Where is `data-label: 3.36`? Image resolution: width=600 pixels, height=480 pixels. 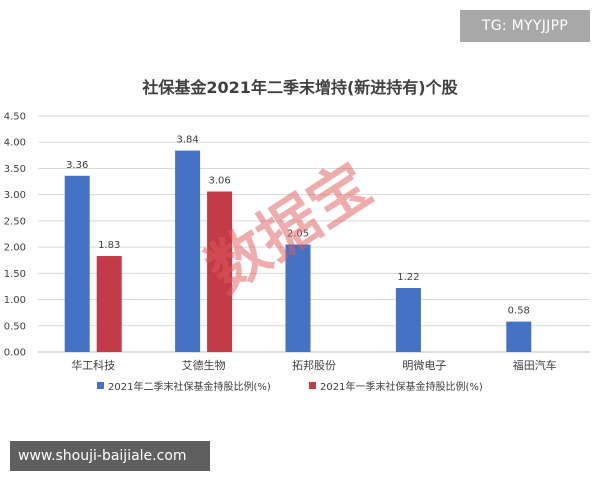 data-label: 3.36 is located at coordinates (77, 165).